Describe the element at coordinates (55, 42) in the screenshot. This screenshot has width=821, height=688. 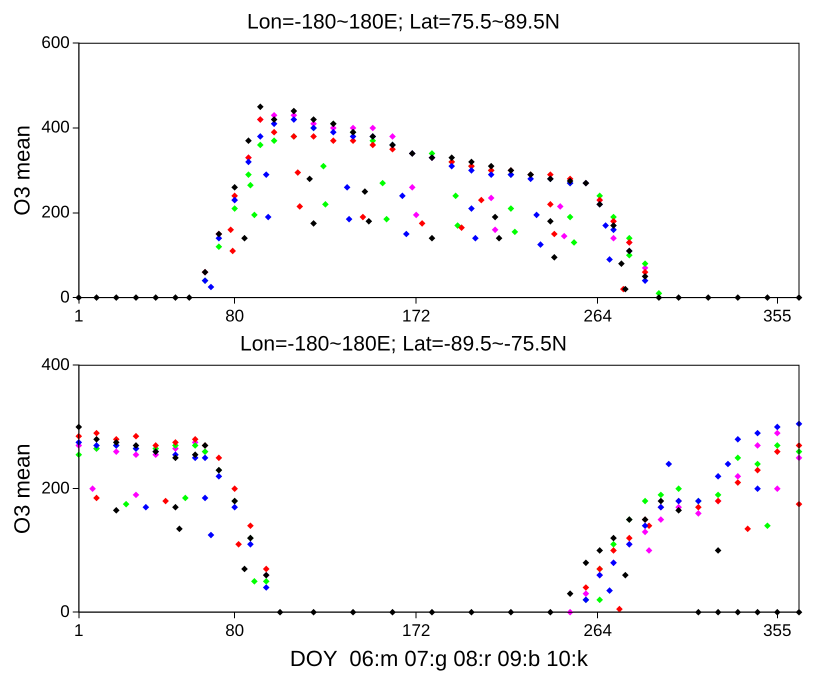
I see `y-tick-label: 600` at that location.